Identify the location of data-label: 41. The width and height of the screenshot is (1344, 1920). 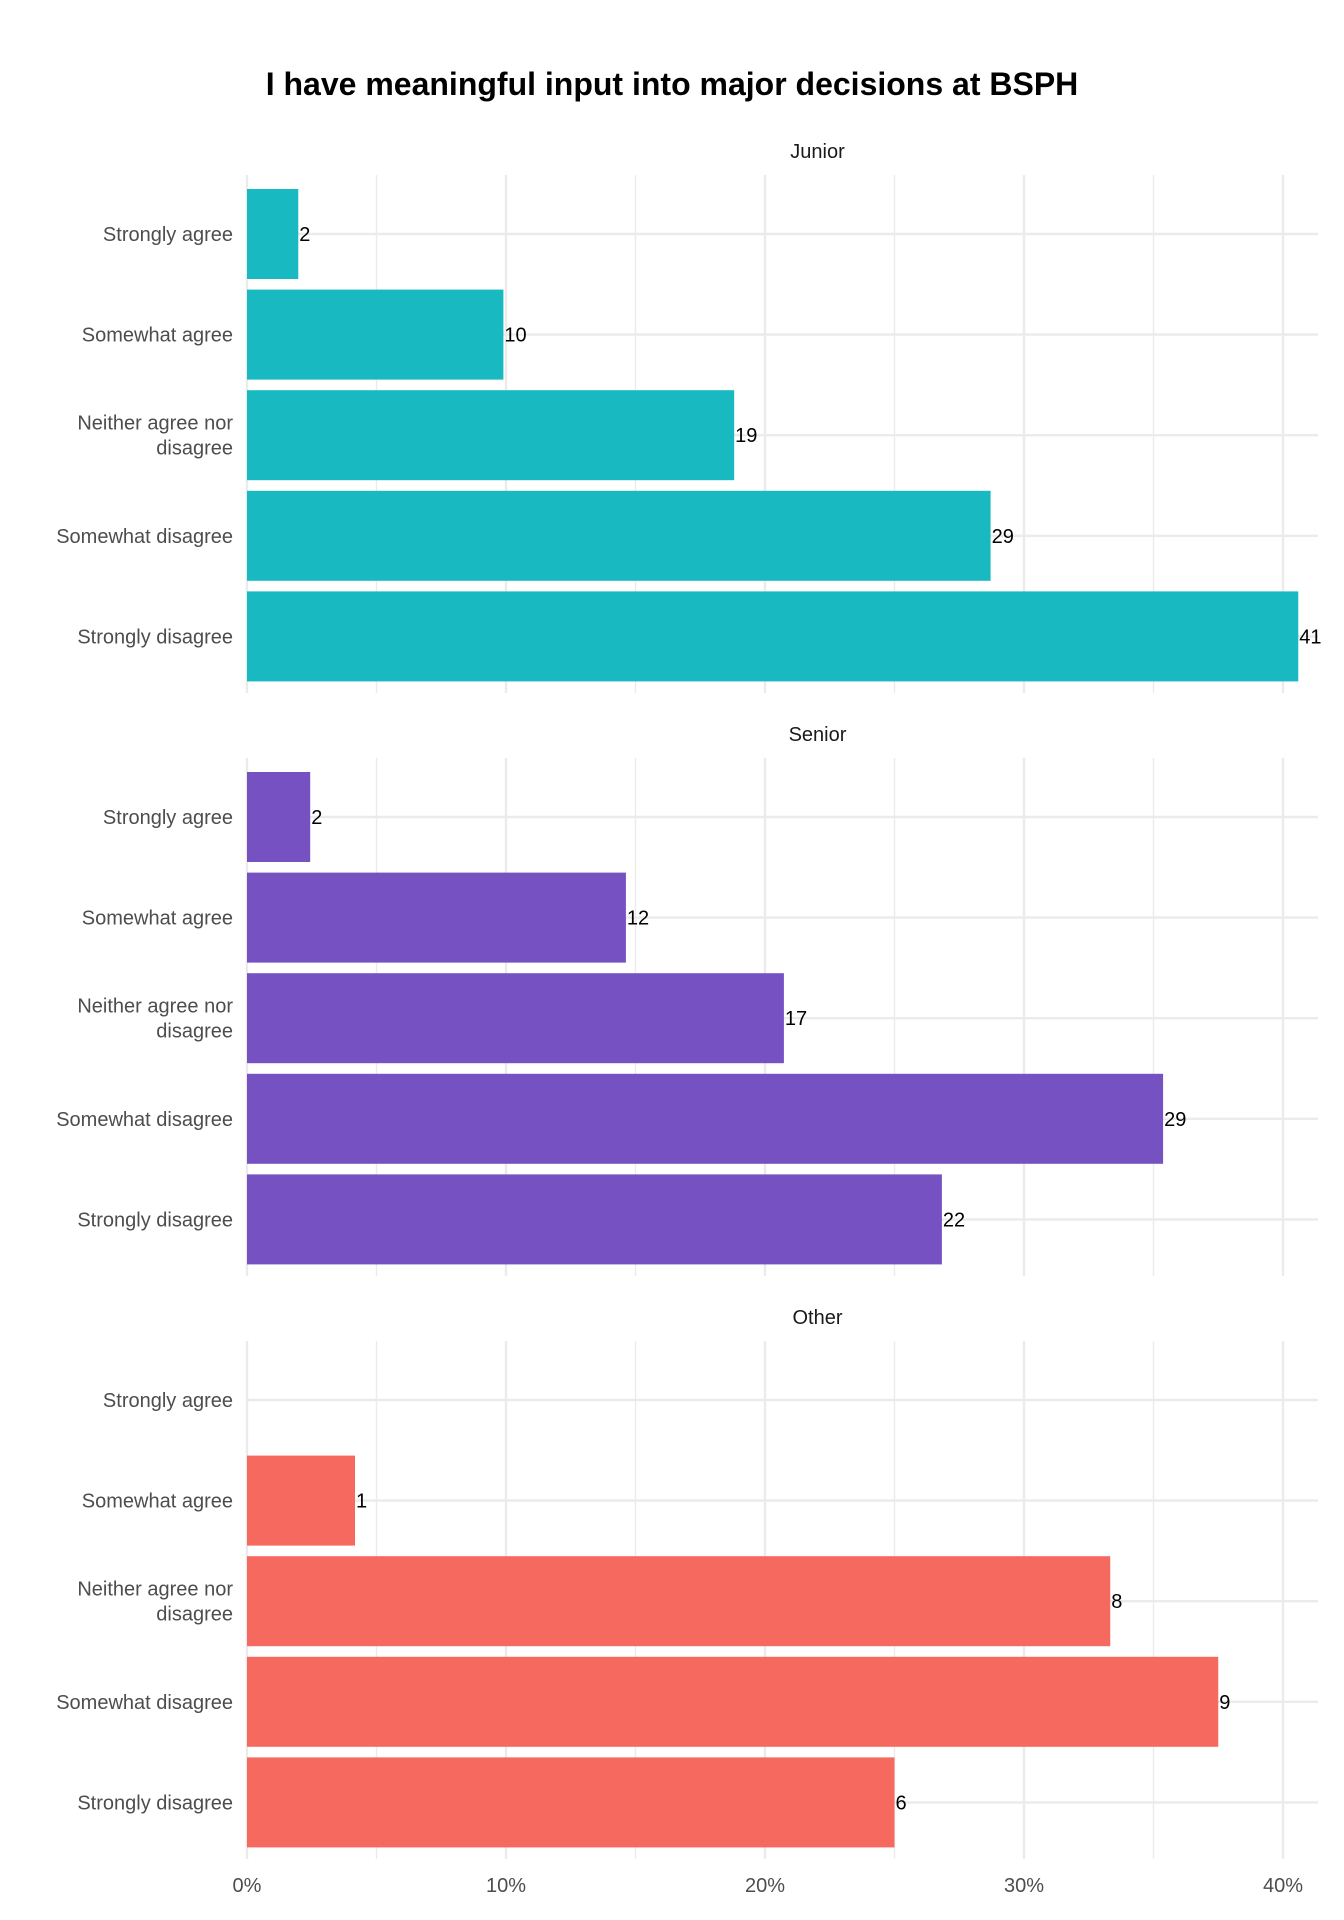
(1310, 637).